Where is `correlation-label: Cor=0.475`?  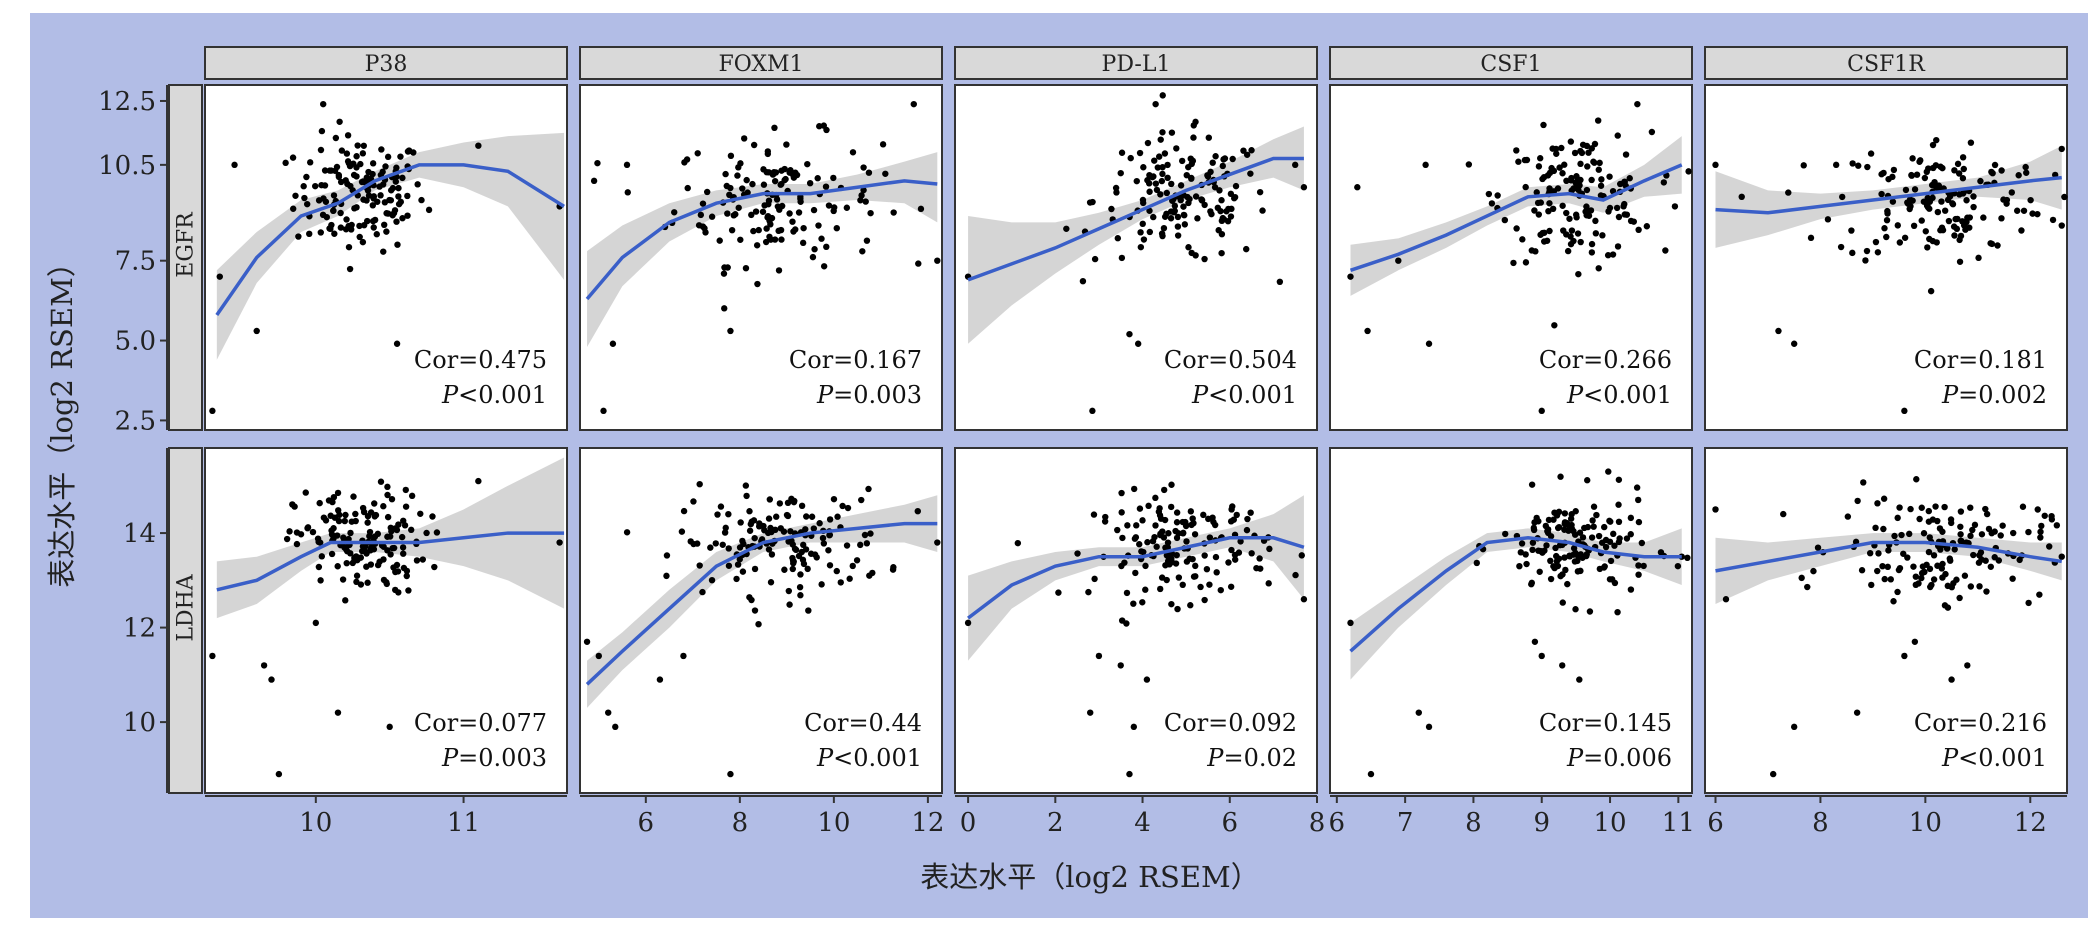
correlation-label: Cor=0.475 is located at coordinates (480, 360).